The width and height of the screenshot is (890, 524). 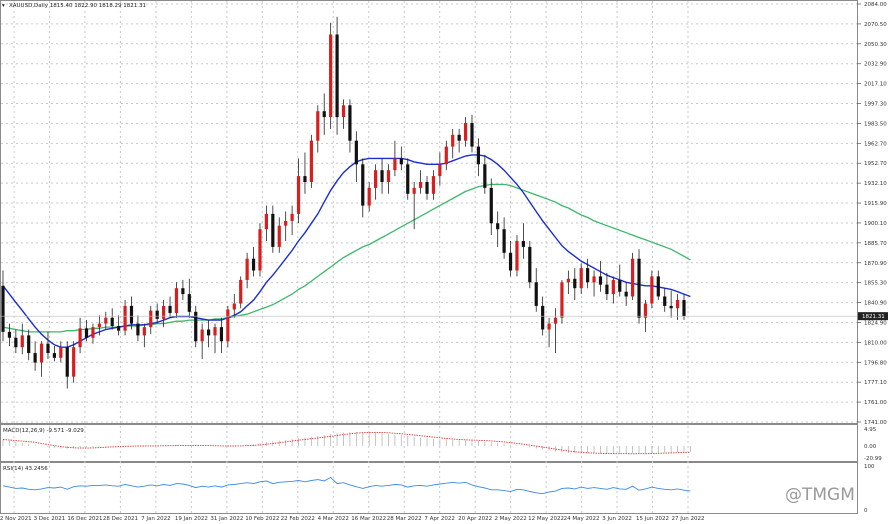 I want to click on current-price-box, so click(x=873, y=316).